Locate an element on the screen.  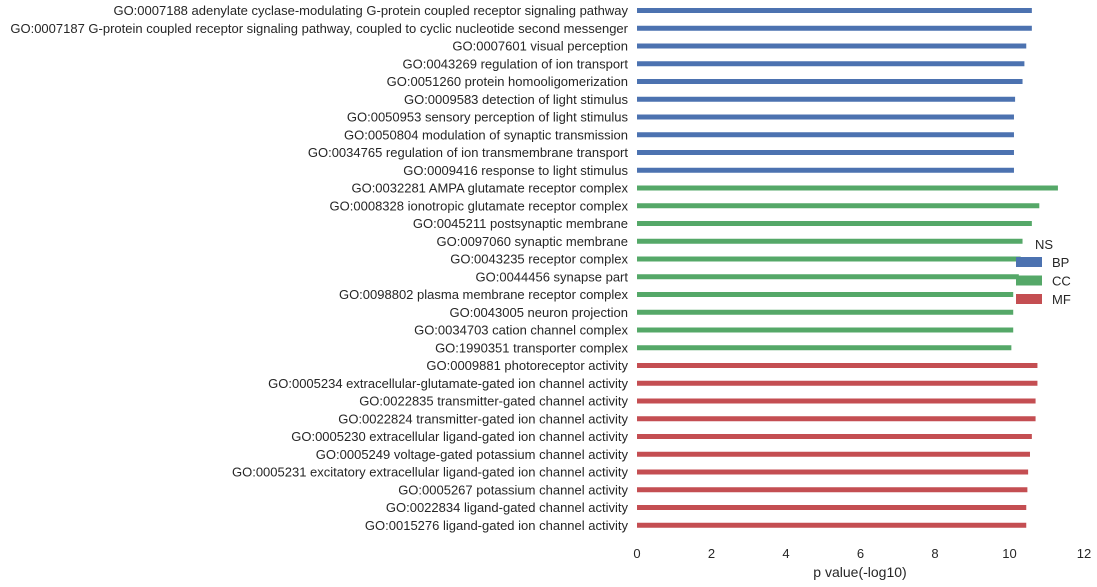
category-label: GO:0005267 potassium channel activity is located at coordinates (513, 489).